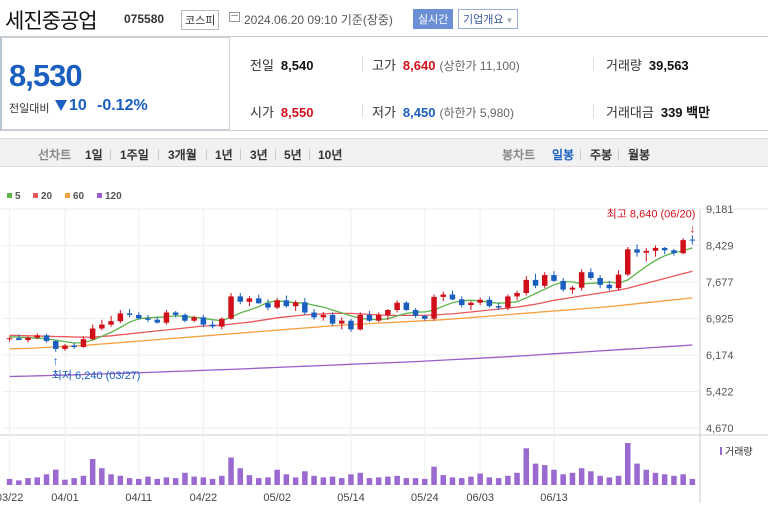 The height and width of the screenshot is (511, 768). I want to click on lower-limit: (하한가 5,980), so click(476, 113).